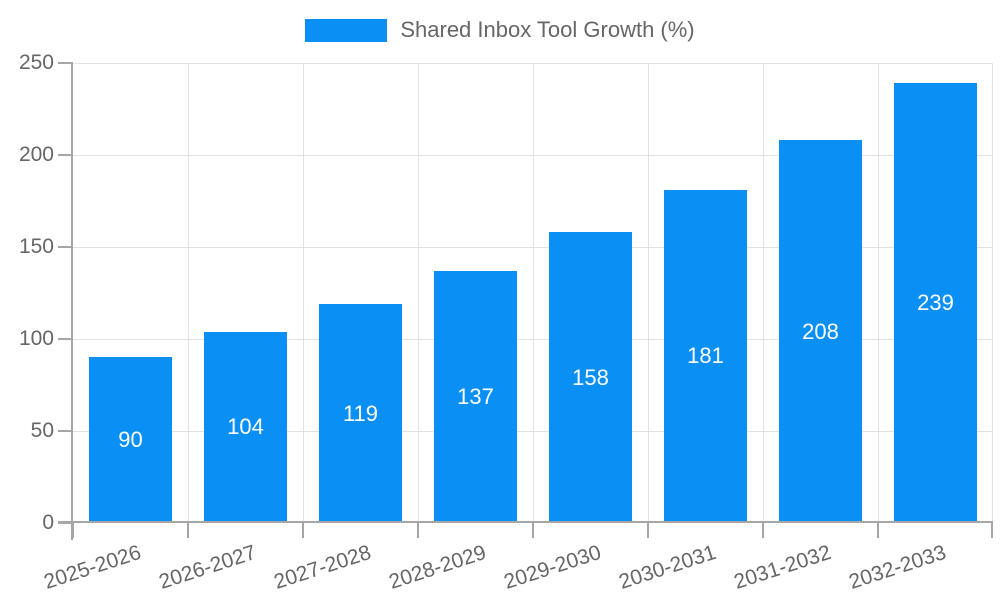  Describe the element at coordinates (897, 567) in the screenshot. I see `x-tick-label: 2032-2033` at that location.